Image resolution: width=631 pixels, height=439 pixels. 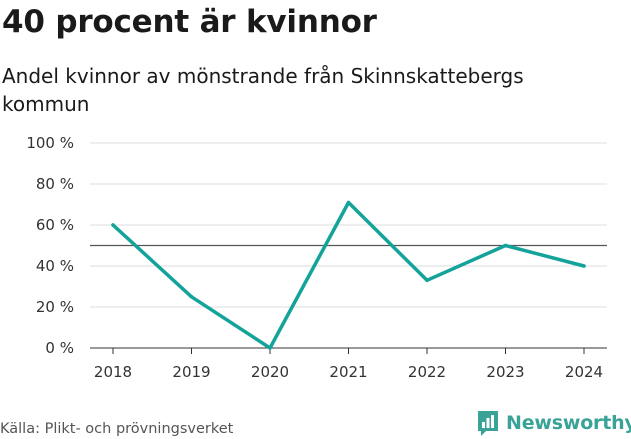 What do you see at coordinates (113, 372) in the screenshot?
I see `x-tick-label: 2018` at bounding box center [113, 372].